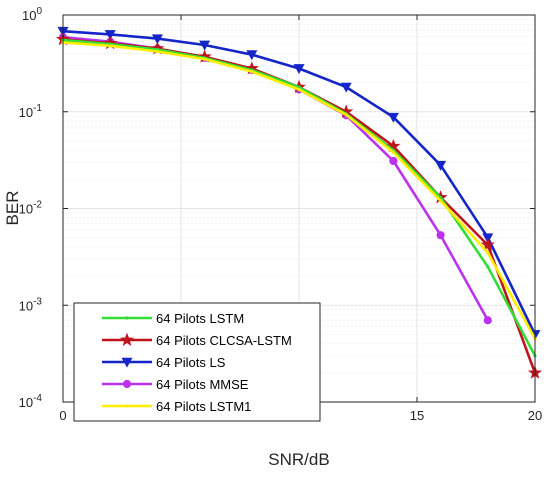  Describe the element at coordinates (200, 318) in the screenshot. I see `legend-label: 64 Pilots LSTM` at that location.